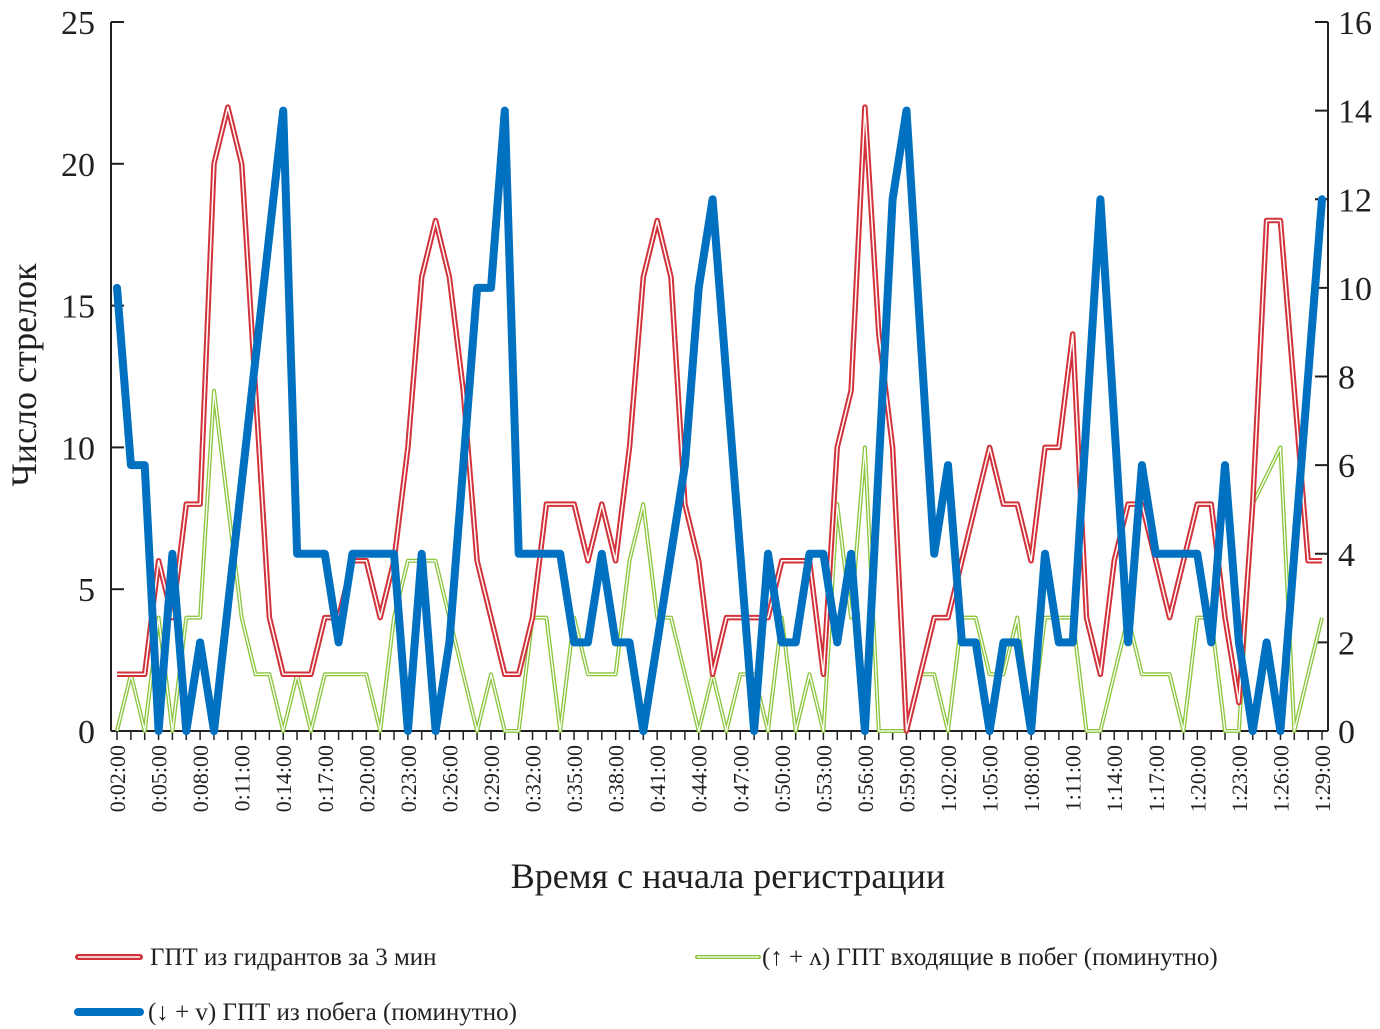  I want to click on y-tick-label: 25, so click(78, 23).